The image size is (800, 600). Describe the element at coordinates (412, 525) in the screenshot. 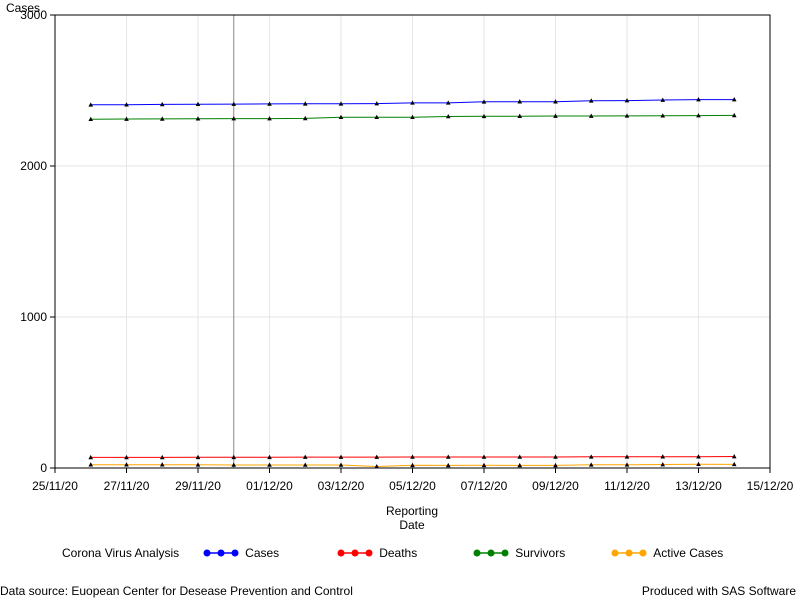

I see `x-axis-label: Date` at that location.